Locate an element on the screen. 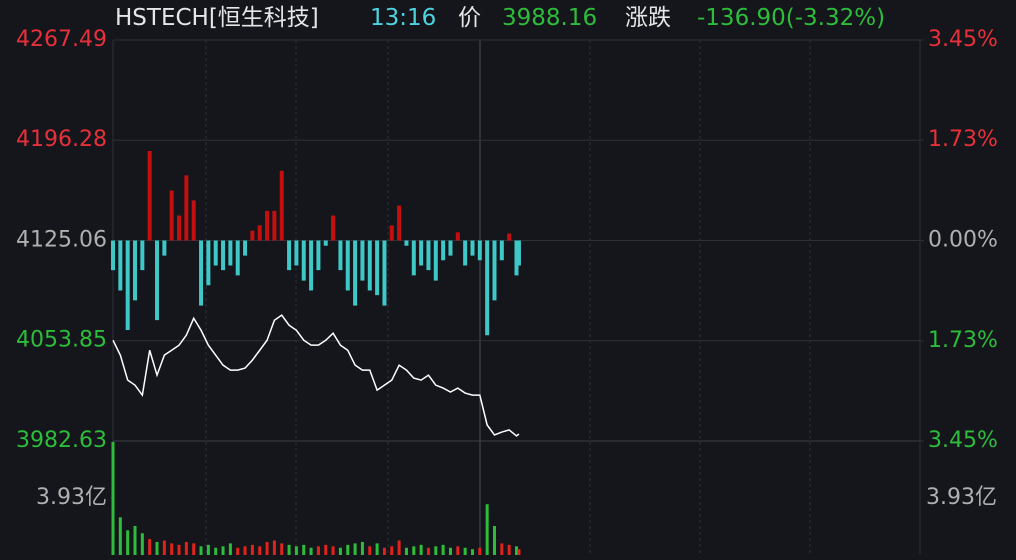 Image resolution: width=1016 pixels, height=560 pixels. change: -136.90(-3.32%) is located at coordinates (791, 18).